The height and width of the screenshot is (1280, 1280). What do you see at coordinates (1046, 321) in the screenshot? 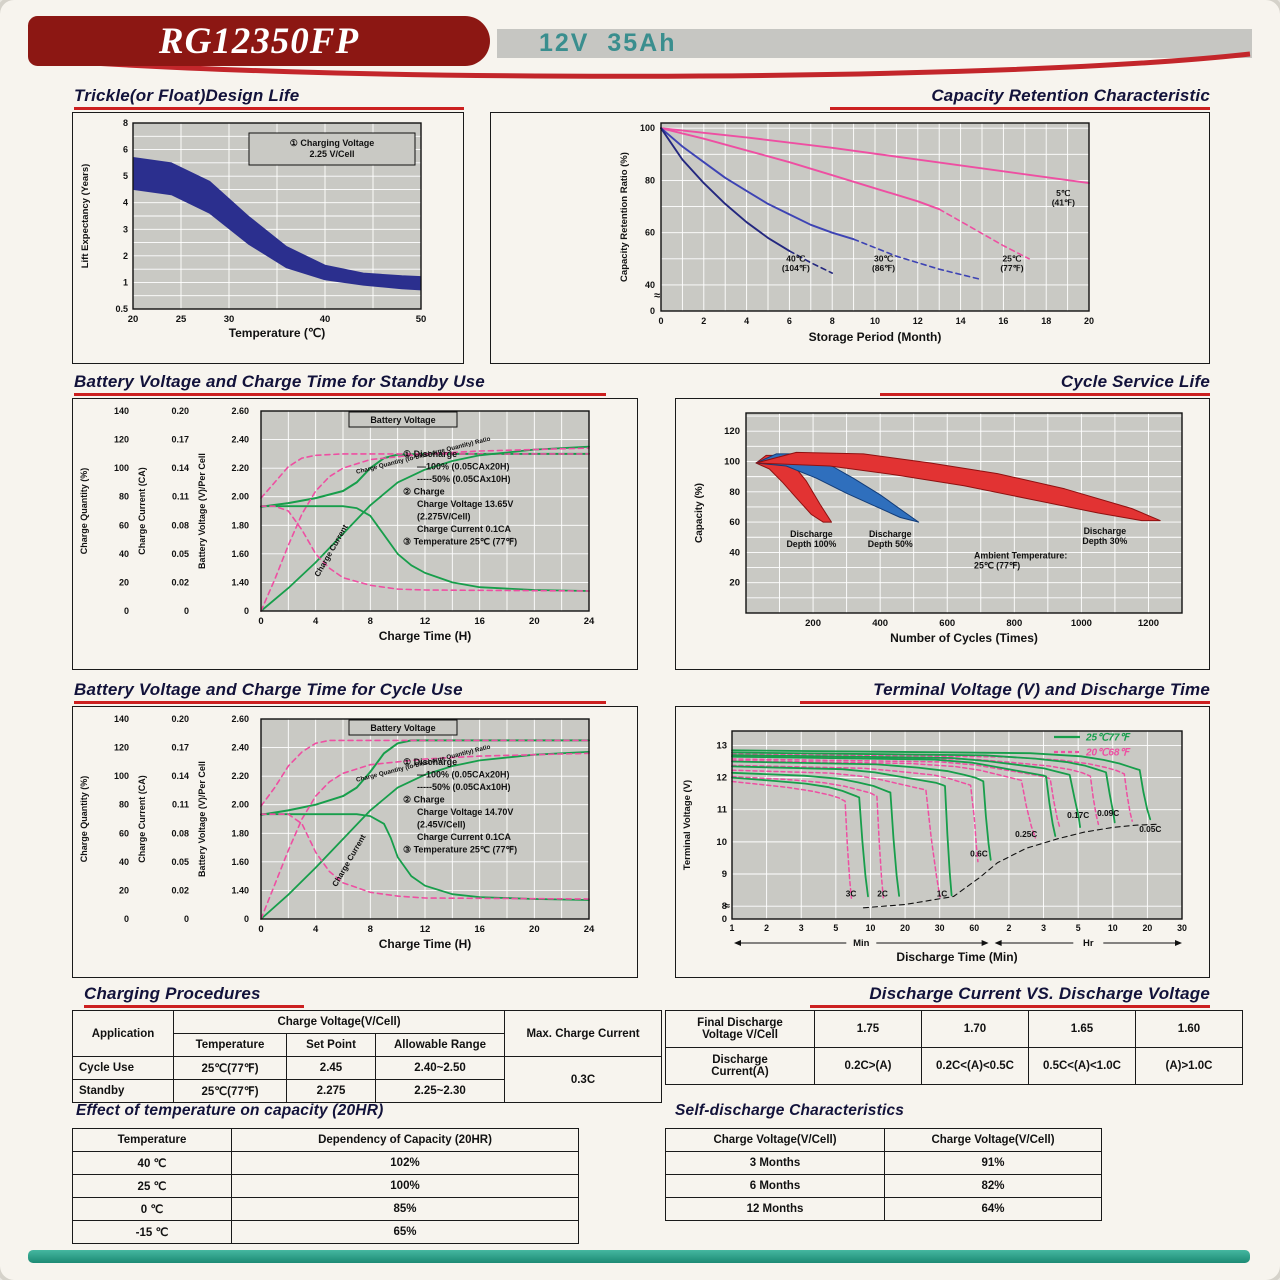
I see `svg-text: 18` at bounding box center [1046, 321].